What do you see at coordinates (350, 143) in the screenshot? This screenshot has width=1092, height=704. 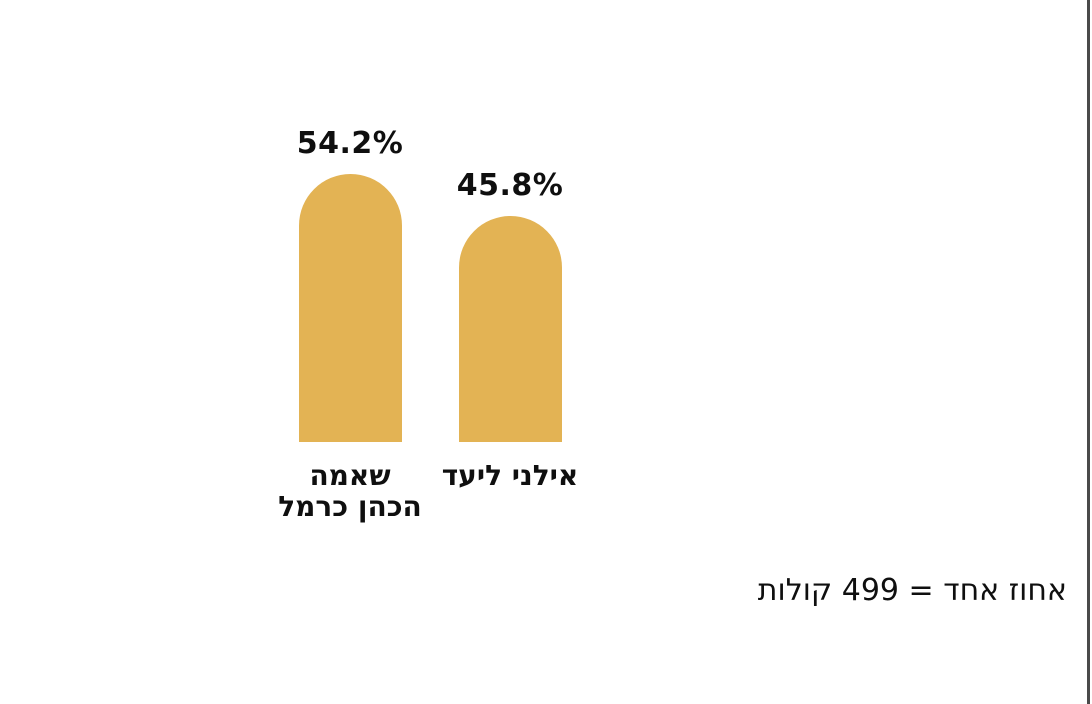 I see `value-label: 54.2%` at bounding box center [350, 143].